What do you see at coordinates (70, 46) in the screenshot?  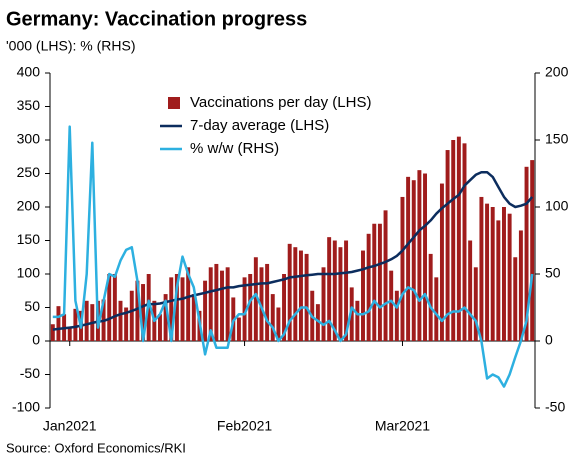 I see `chart-subtitle: '000 (LHS): % (RHS)` at bounding box center [70, 46].